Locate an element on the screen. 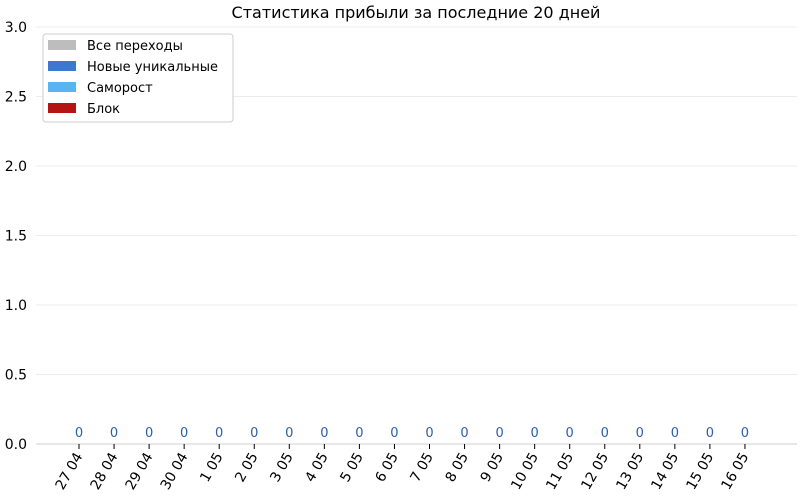  x-tick-label: 7 05 is located at coordinates (422, 467).